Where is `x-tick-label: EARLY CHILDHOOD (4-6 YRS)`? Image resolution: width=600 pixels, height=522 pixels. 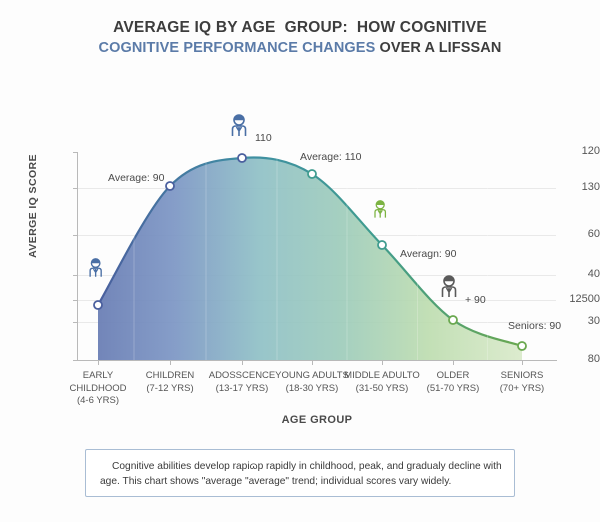
x-tick-label: EARLY CHILDHOOD (4-6 YRS) is located at coordinates (98, 389).